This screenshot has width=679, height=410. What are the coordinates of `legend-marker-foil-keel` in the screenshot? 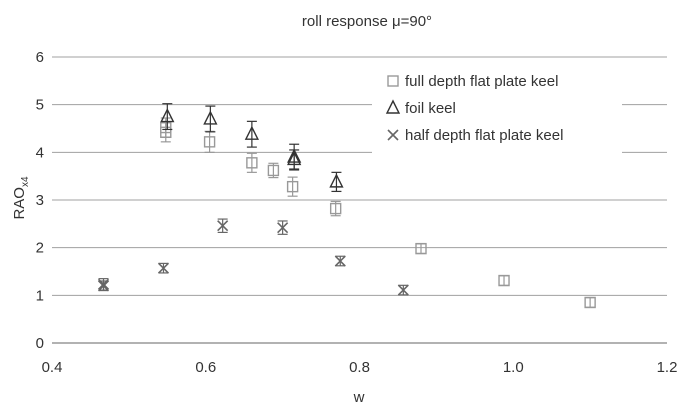 It's located at (393, 106).